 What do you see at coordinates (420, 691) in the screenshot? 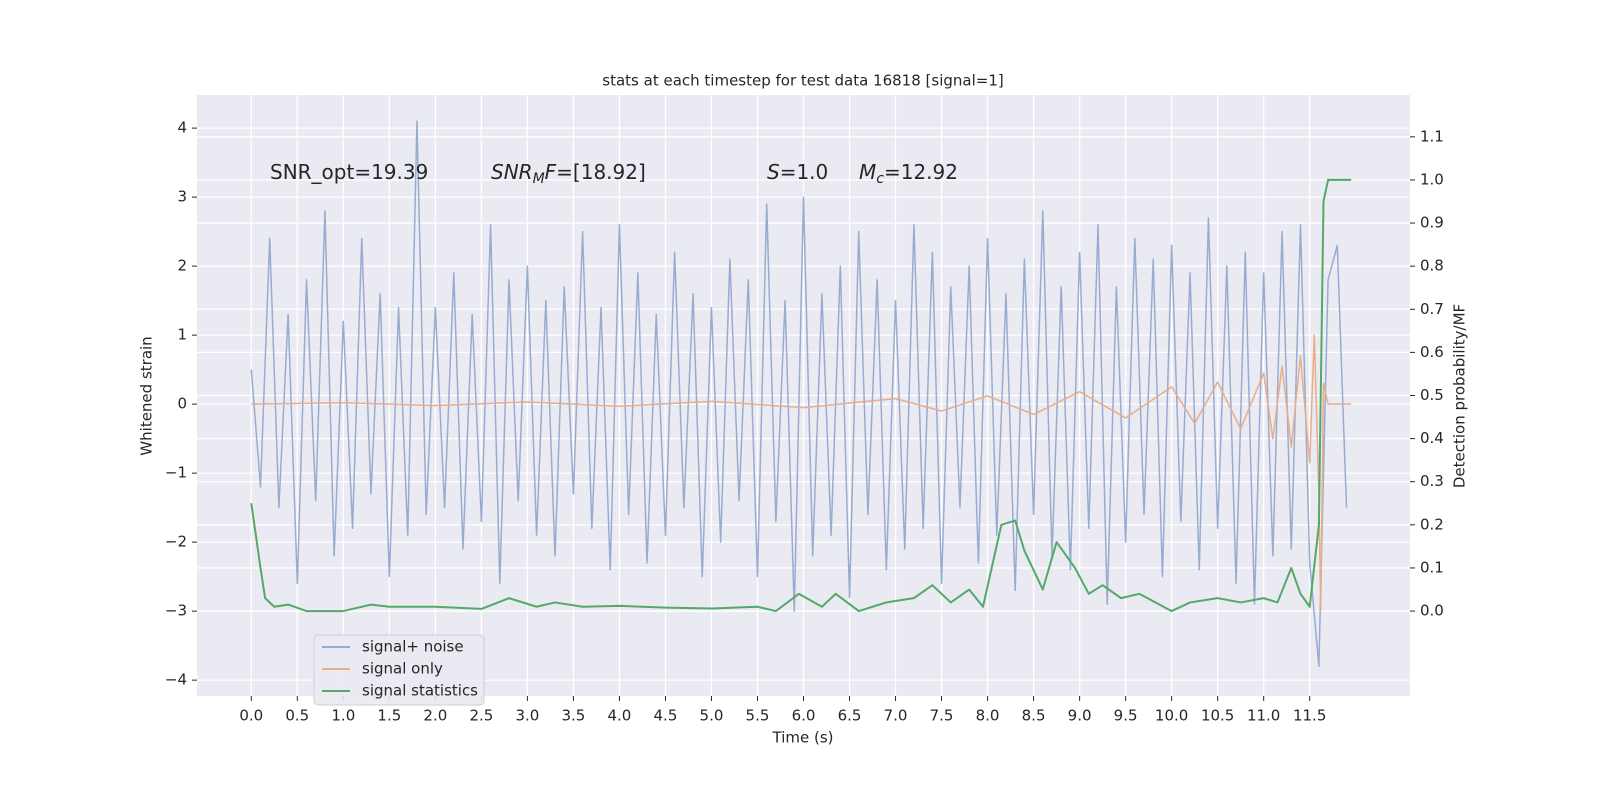
I see `legend-label: signal statistics` at bounding box center [420, 691].